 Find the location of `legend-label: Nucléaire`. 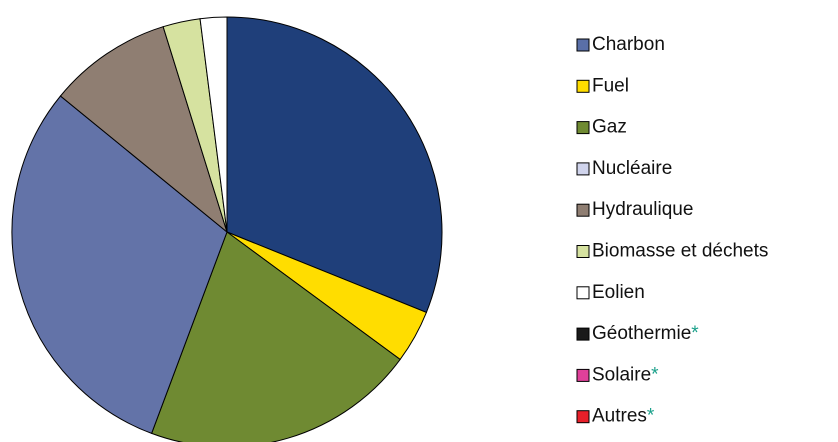

legend-label: Nucléaire is located at coordinates (632, 168).